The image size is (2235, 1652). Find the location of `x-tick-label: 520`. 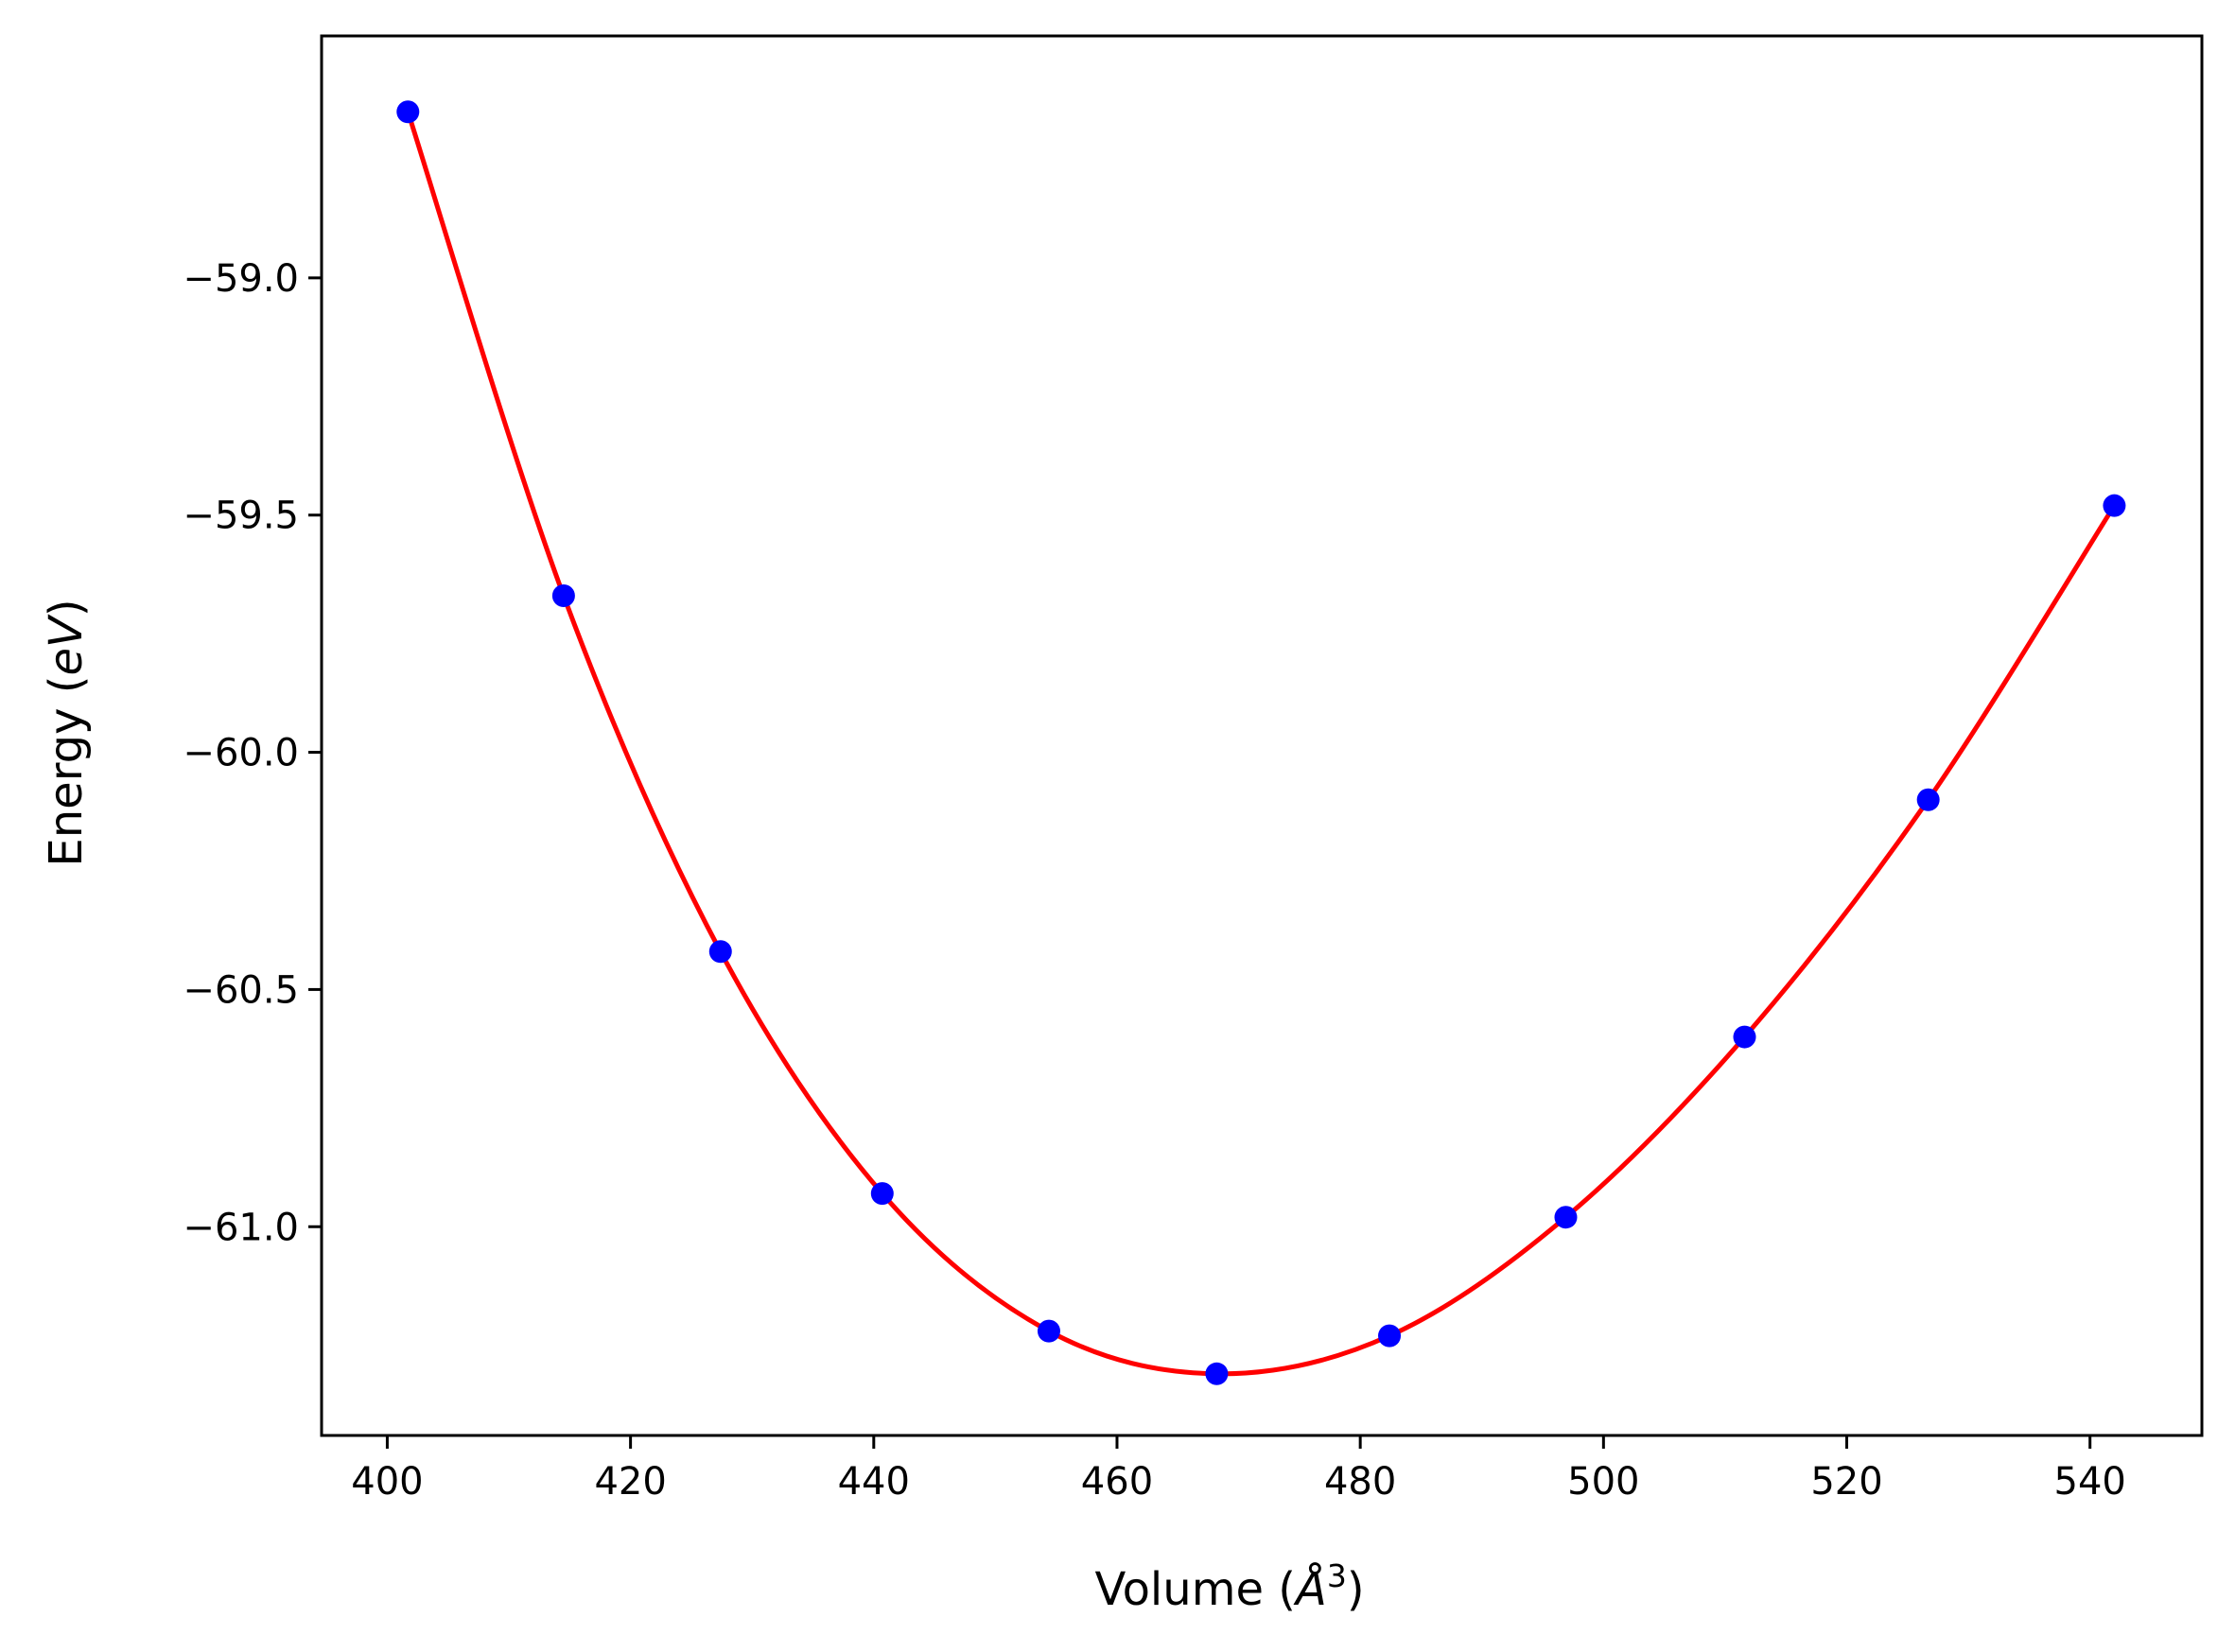

x-tick-label: 520 is located at coordinates (1846, 1482).